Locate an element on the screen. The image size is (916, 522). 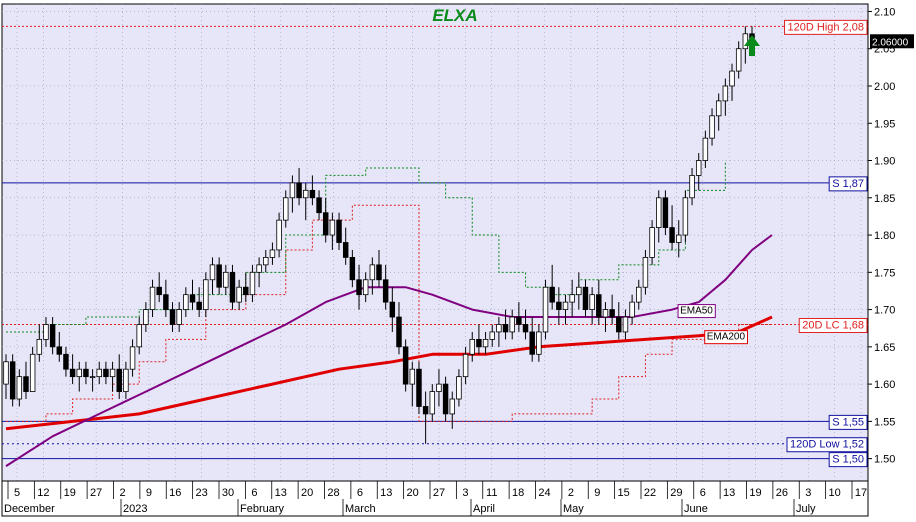
y-tick-label: 1.50 is located at coordinates (884, 460).